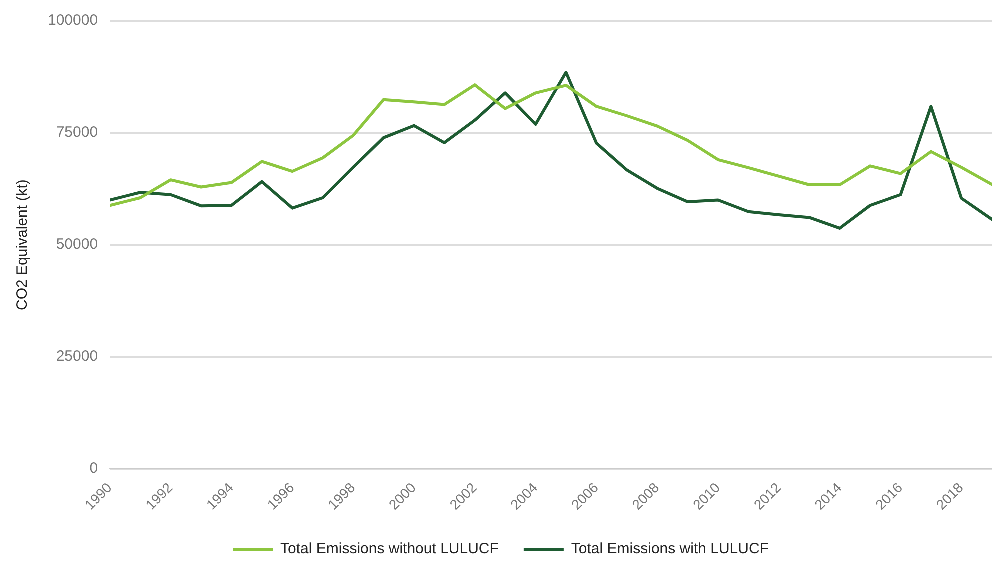 The width and height of the screenshot is (994, 572). I want to click on y-tick-label: 50000, so click(77, 245).